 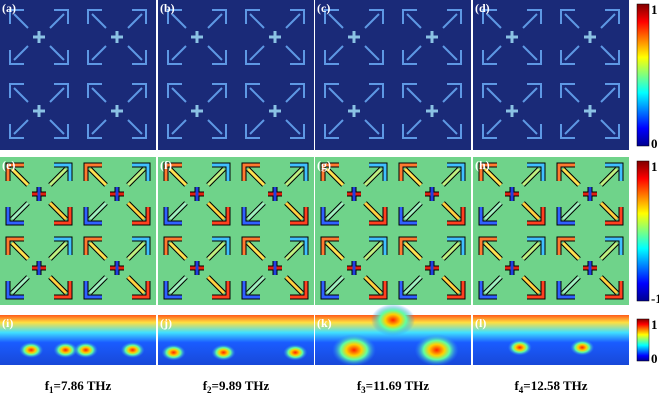 I want to click on panel: (k), so click(x=393, y=335).